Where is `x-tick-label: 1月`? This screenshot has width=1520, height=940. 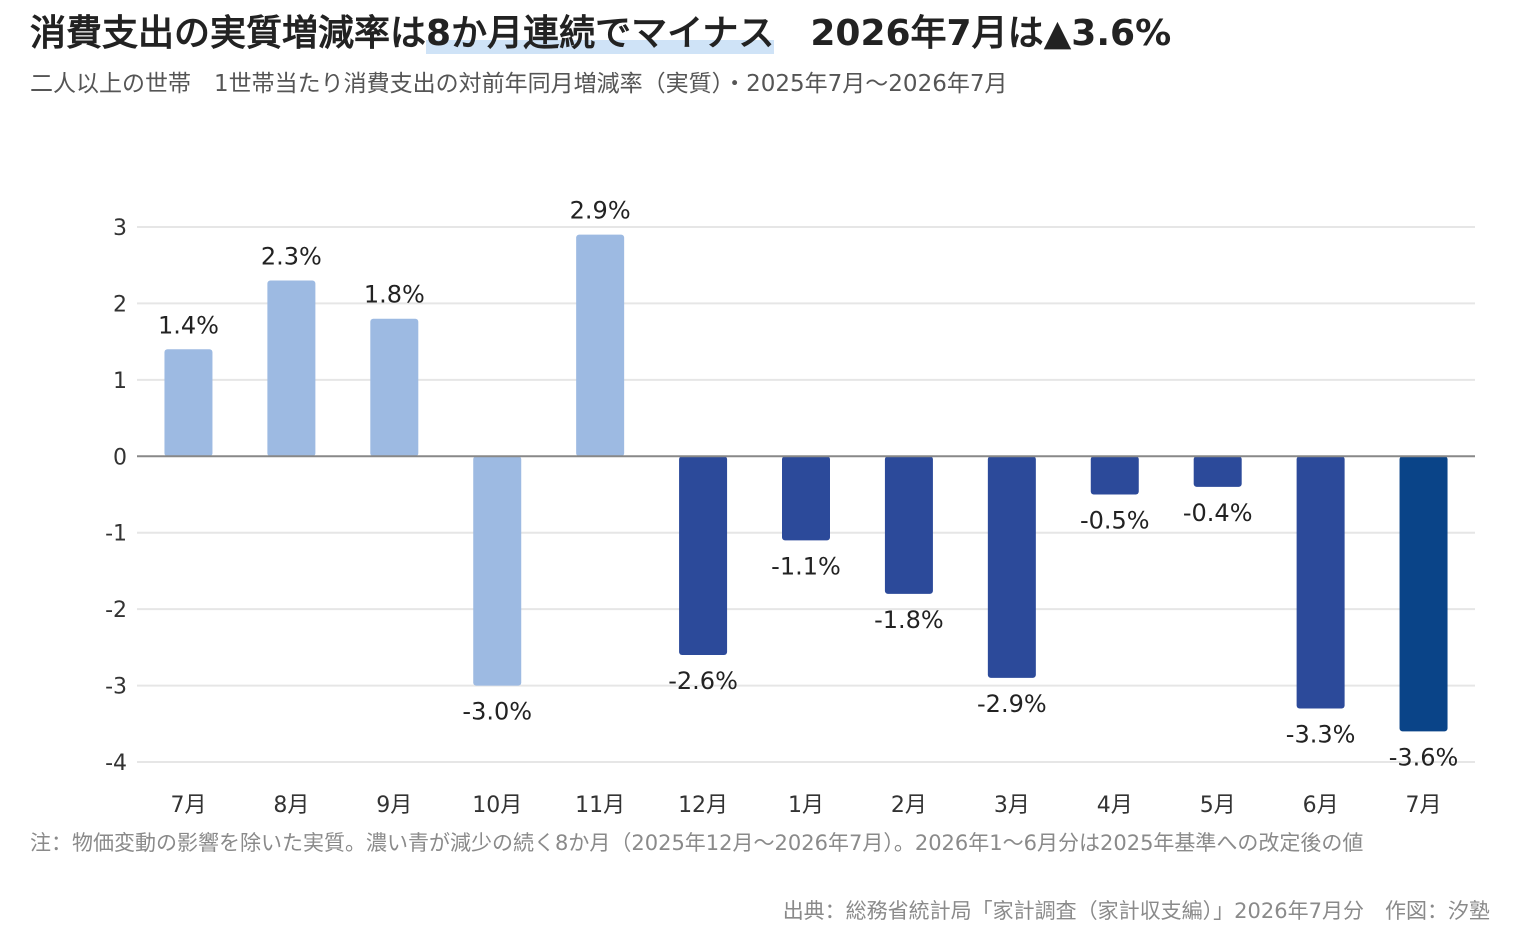 x-tick-label: 1月 is located at coordinates (806, 805).